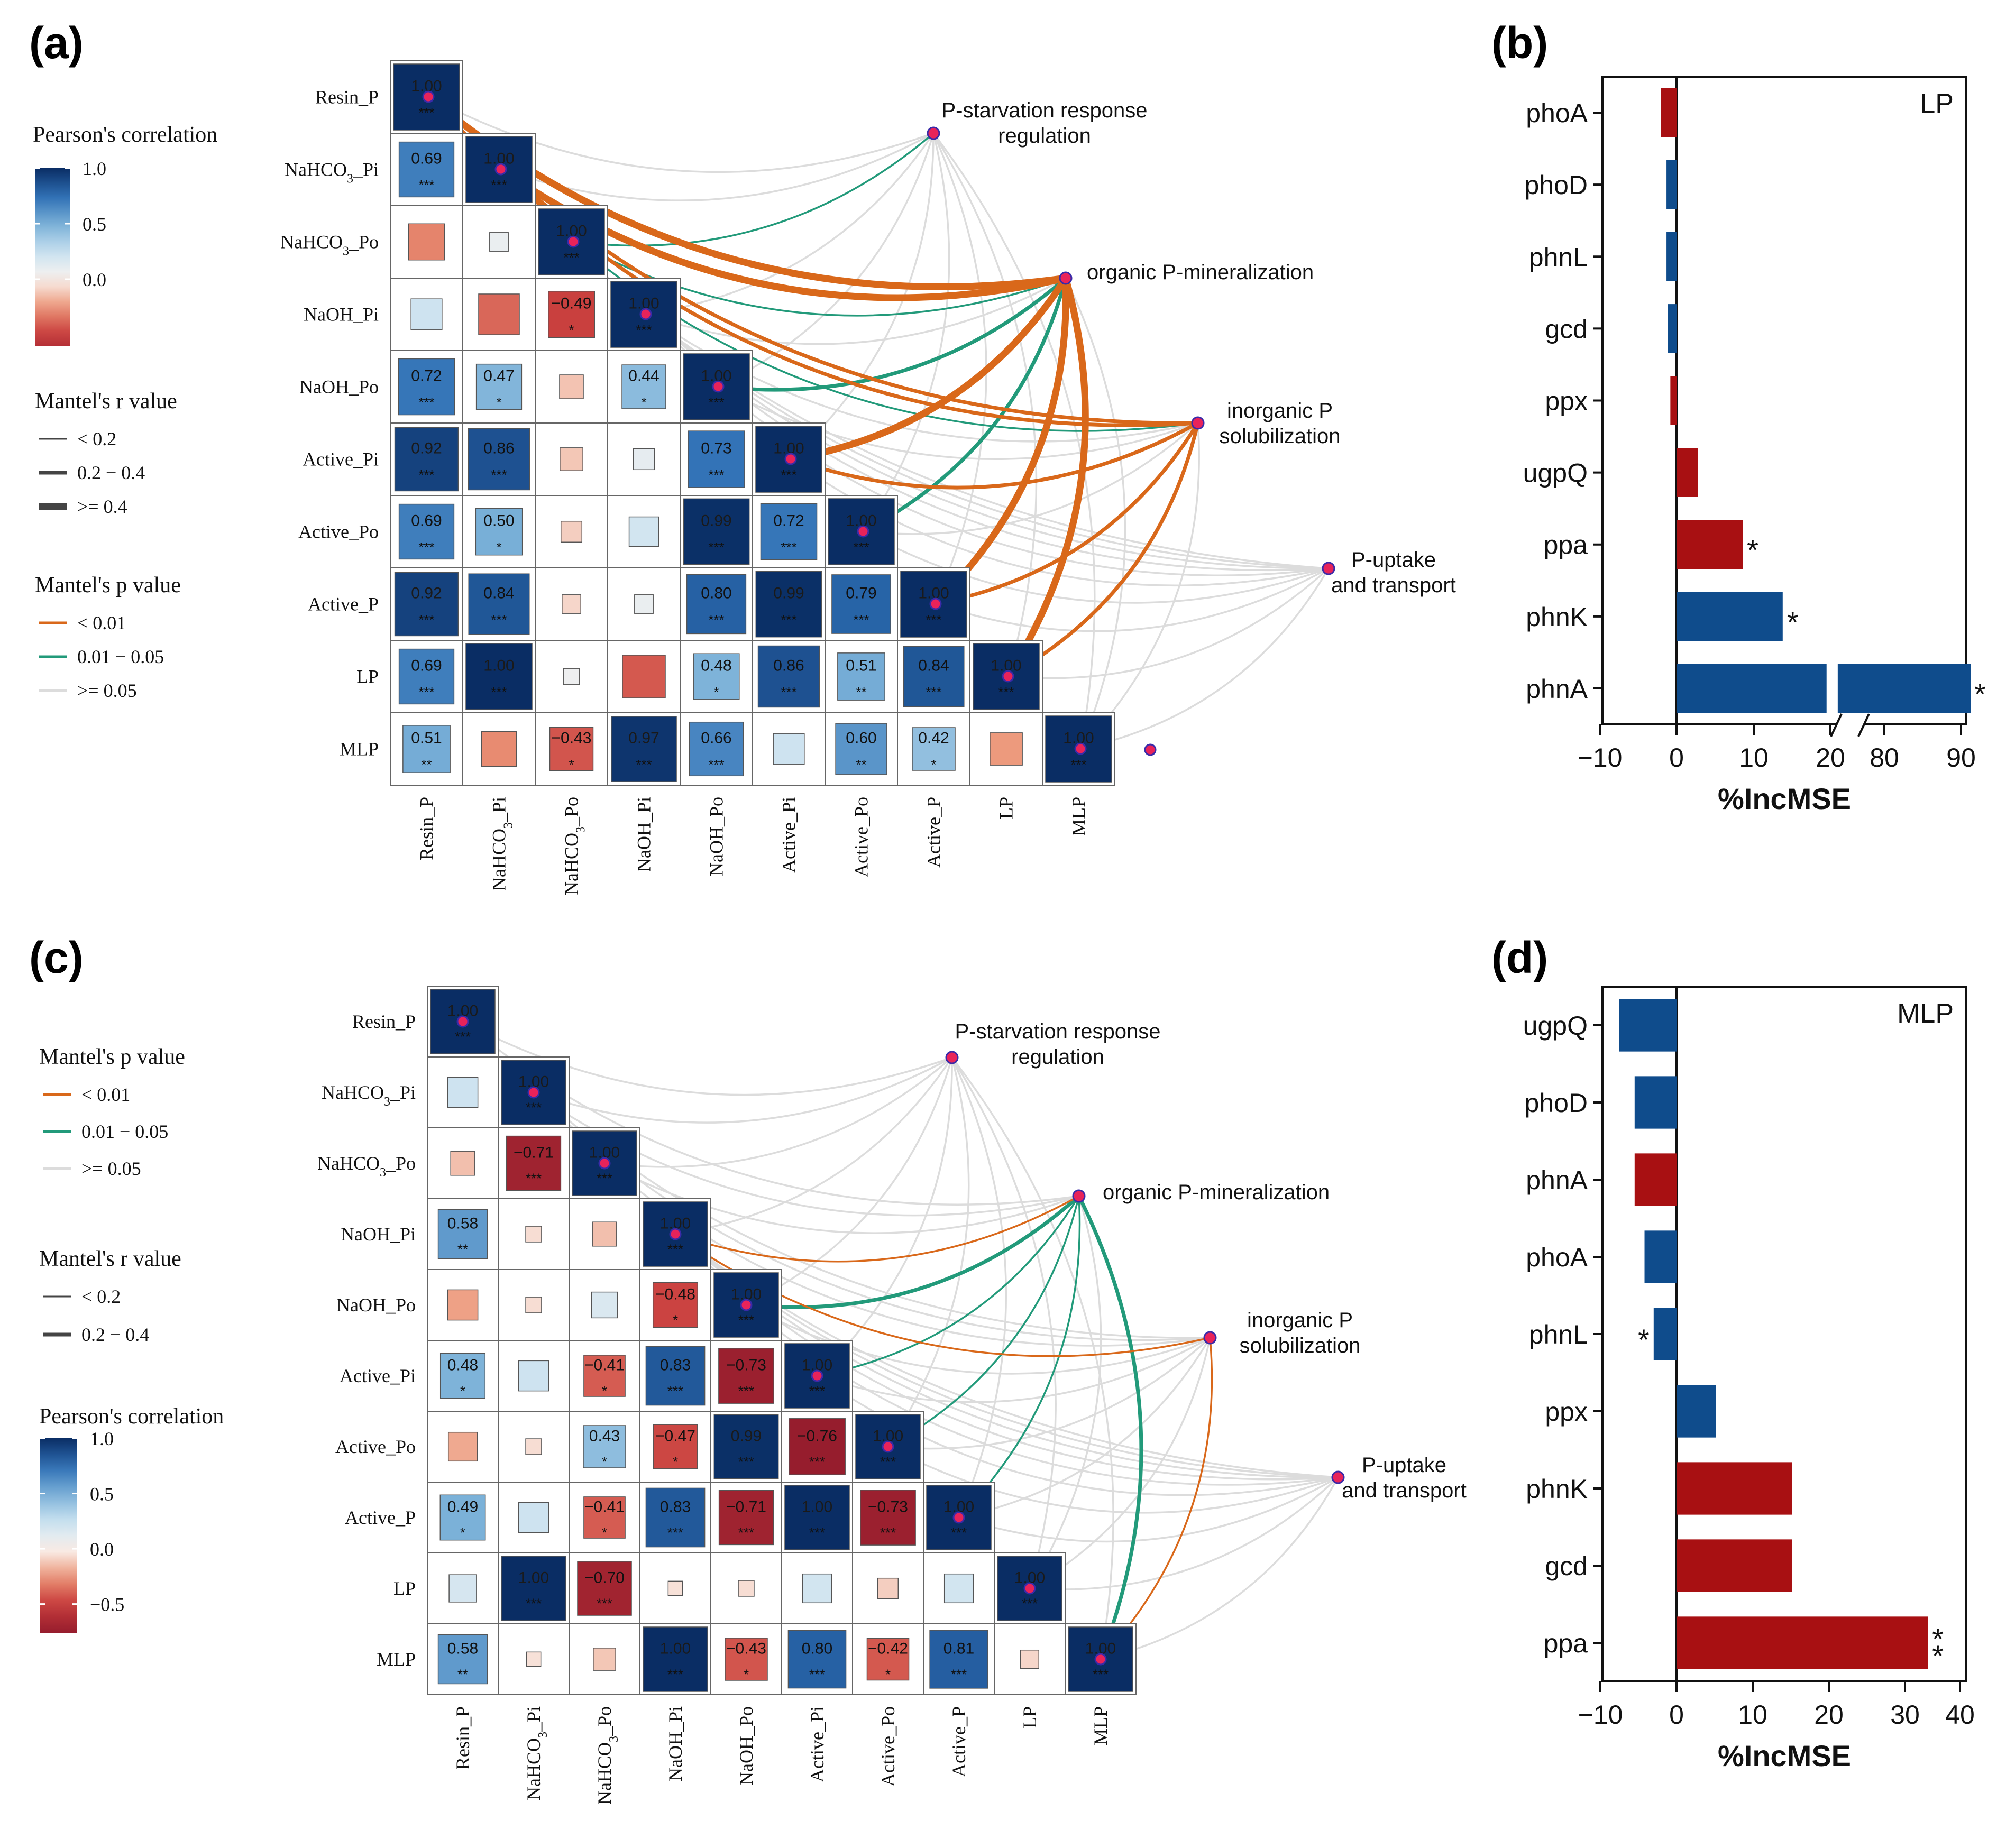 Image resolution: width=1997 pixels, height=1848 pixels. What do you see at coordinates (366, 1166) in the screenshot?
I see `row-label: NaHCO3_Po` at bounding box center [366, 1166].